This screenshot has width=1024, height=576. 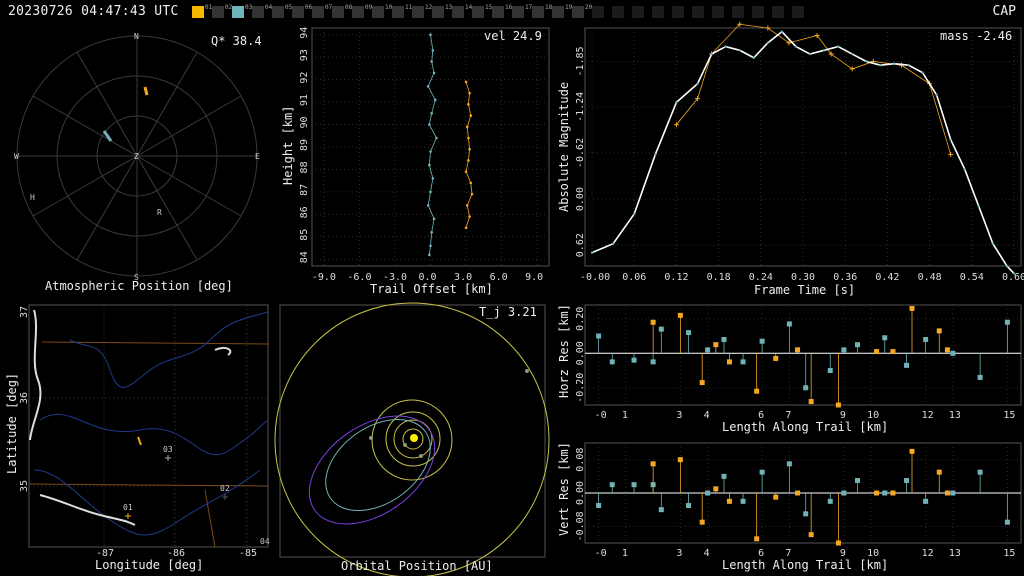 I want to click on height-xtick: 6.0, so click(x=499, y=277).